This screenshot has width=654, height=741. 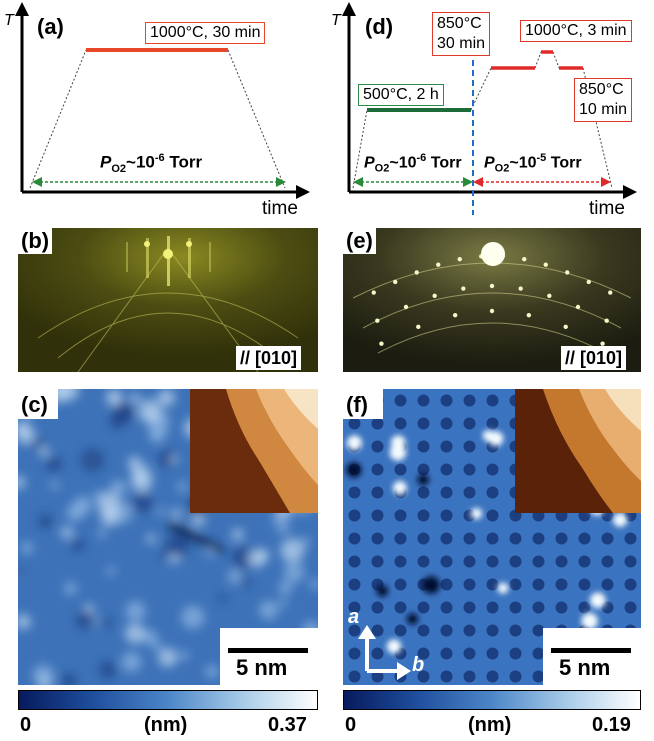 What do you see at coordinates (421, 158) in the screenshot?
I see `pl-exp: -6` at bounding box center [421, 158].